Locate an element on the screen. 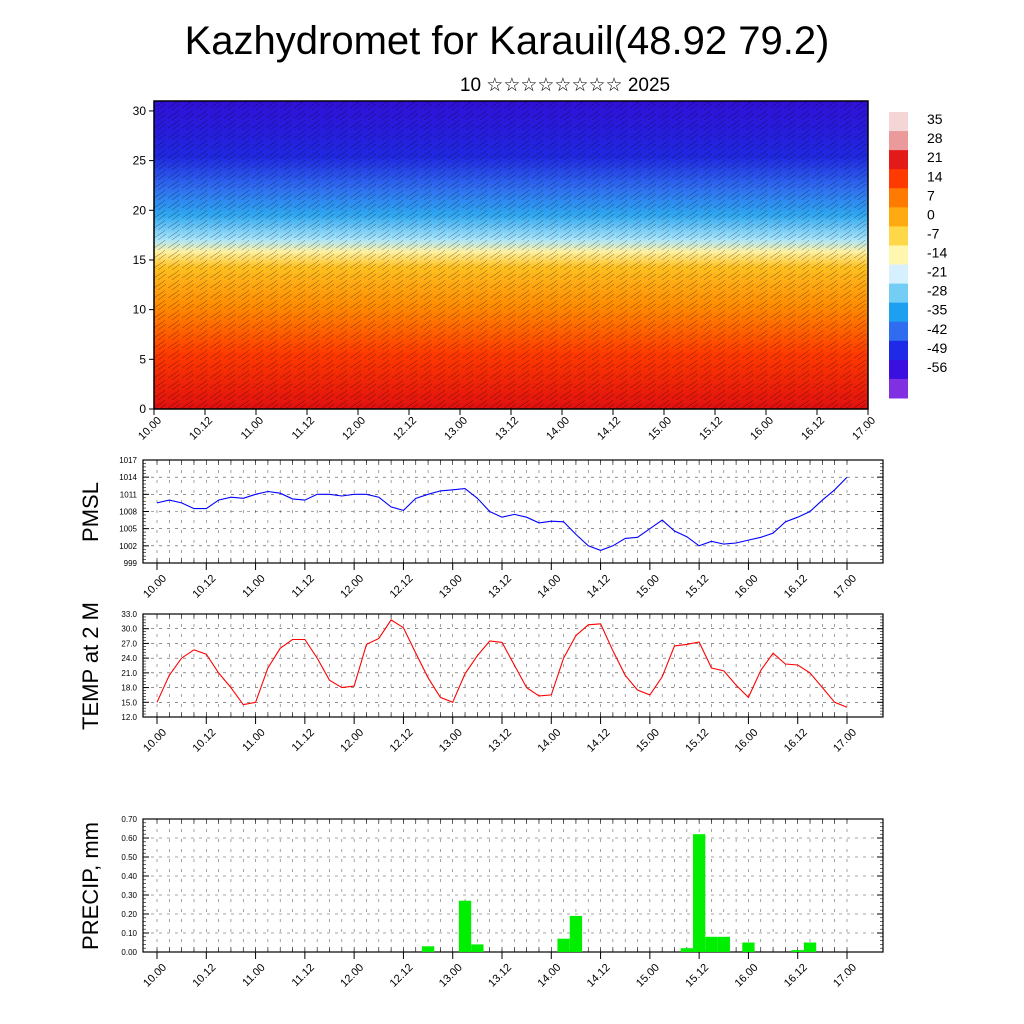 The image size is (1024, 1024). y-tick-label: 21.0 is located at coordinates (129, 673).